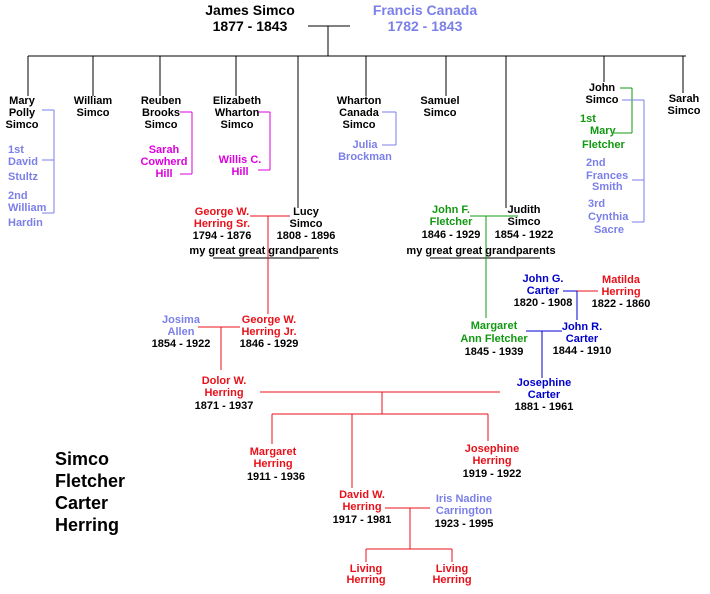 The width and height of the screenshot is (710, 594). What do you see at coordinates (306, 224) in the screenshot?
I see `gg-left-wife-line2: Simco` at bounding box center [306, 224].